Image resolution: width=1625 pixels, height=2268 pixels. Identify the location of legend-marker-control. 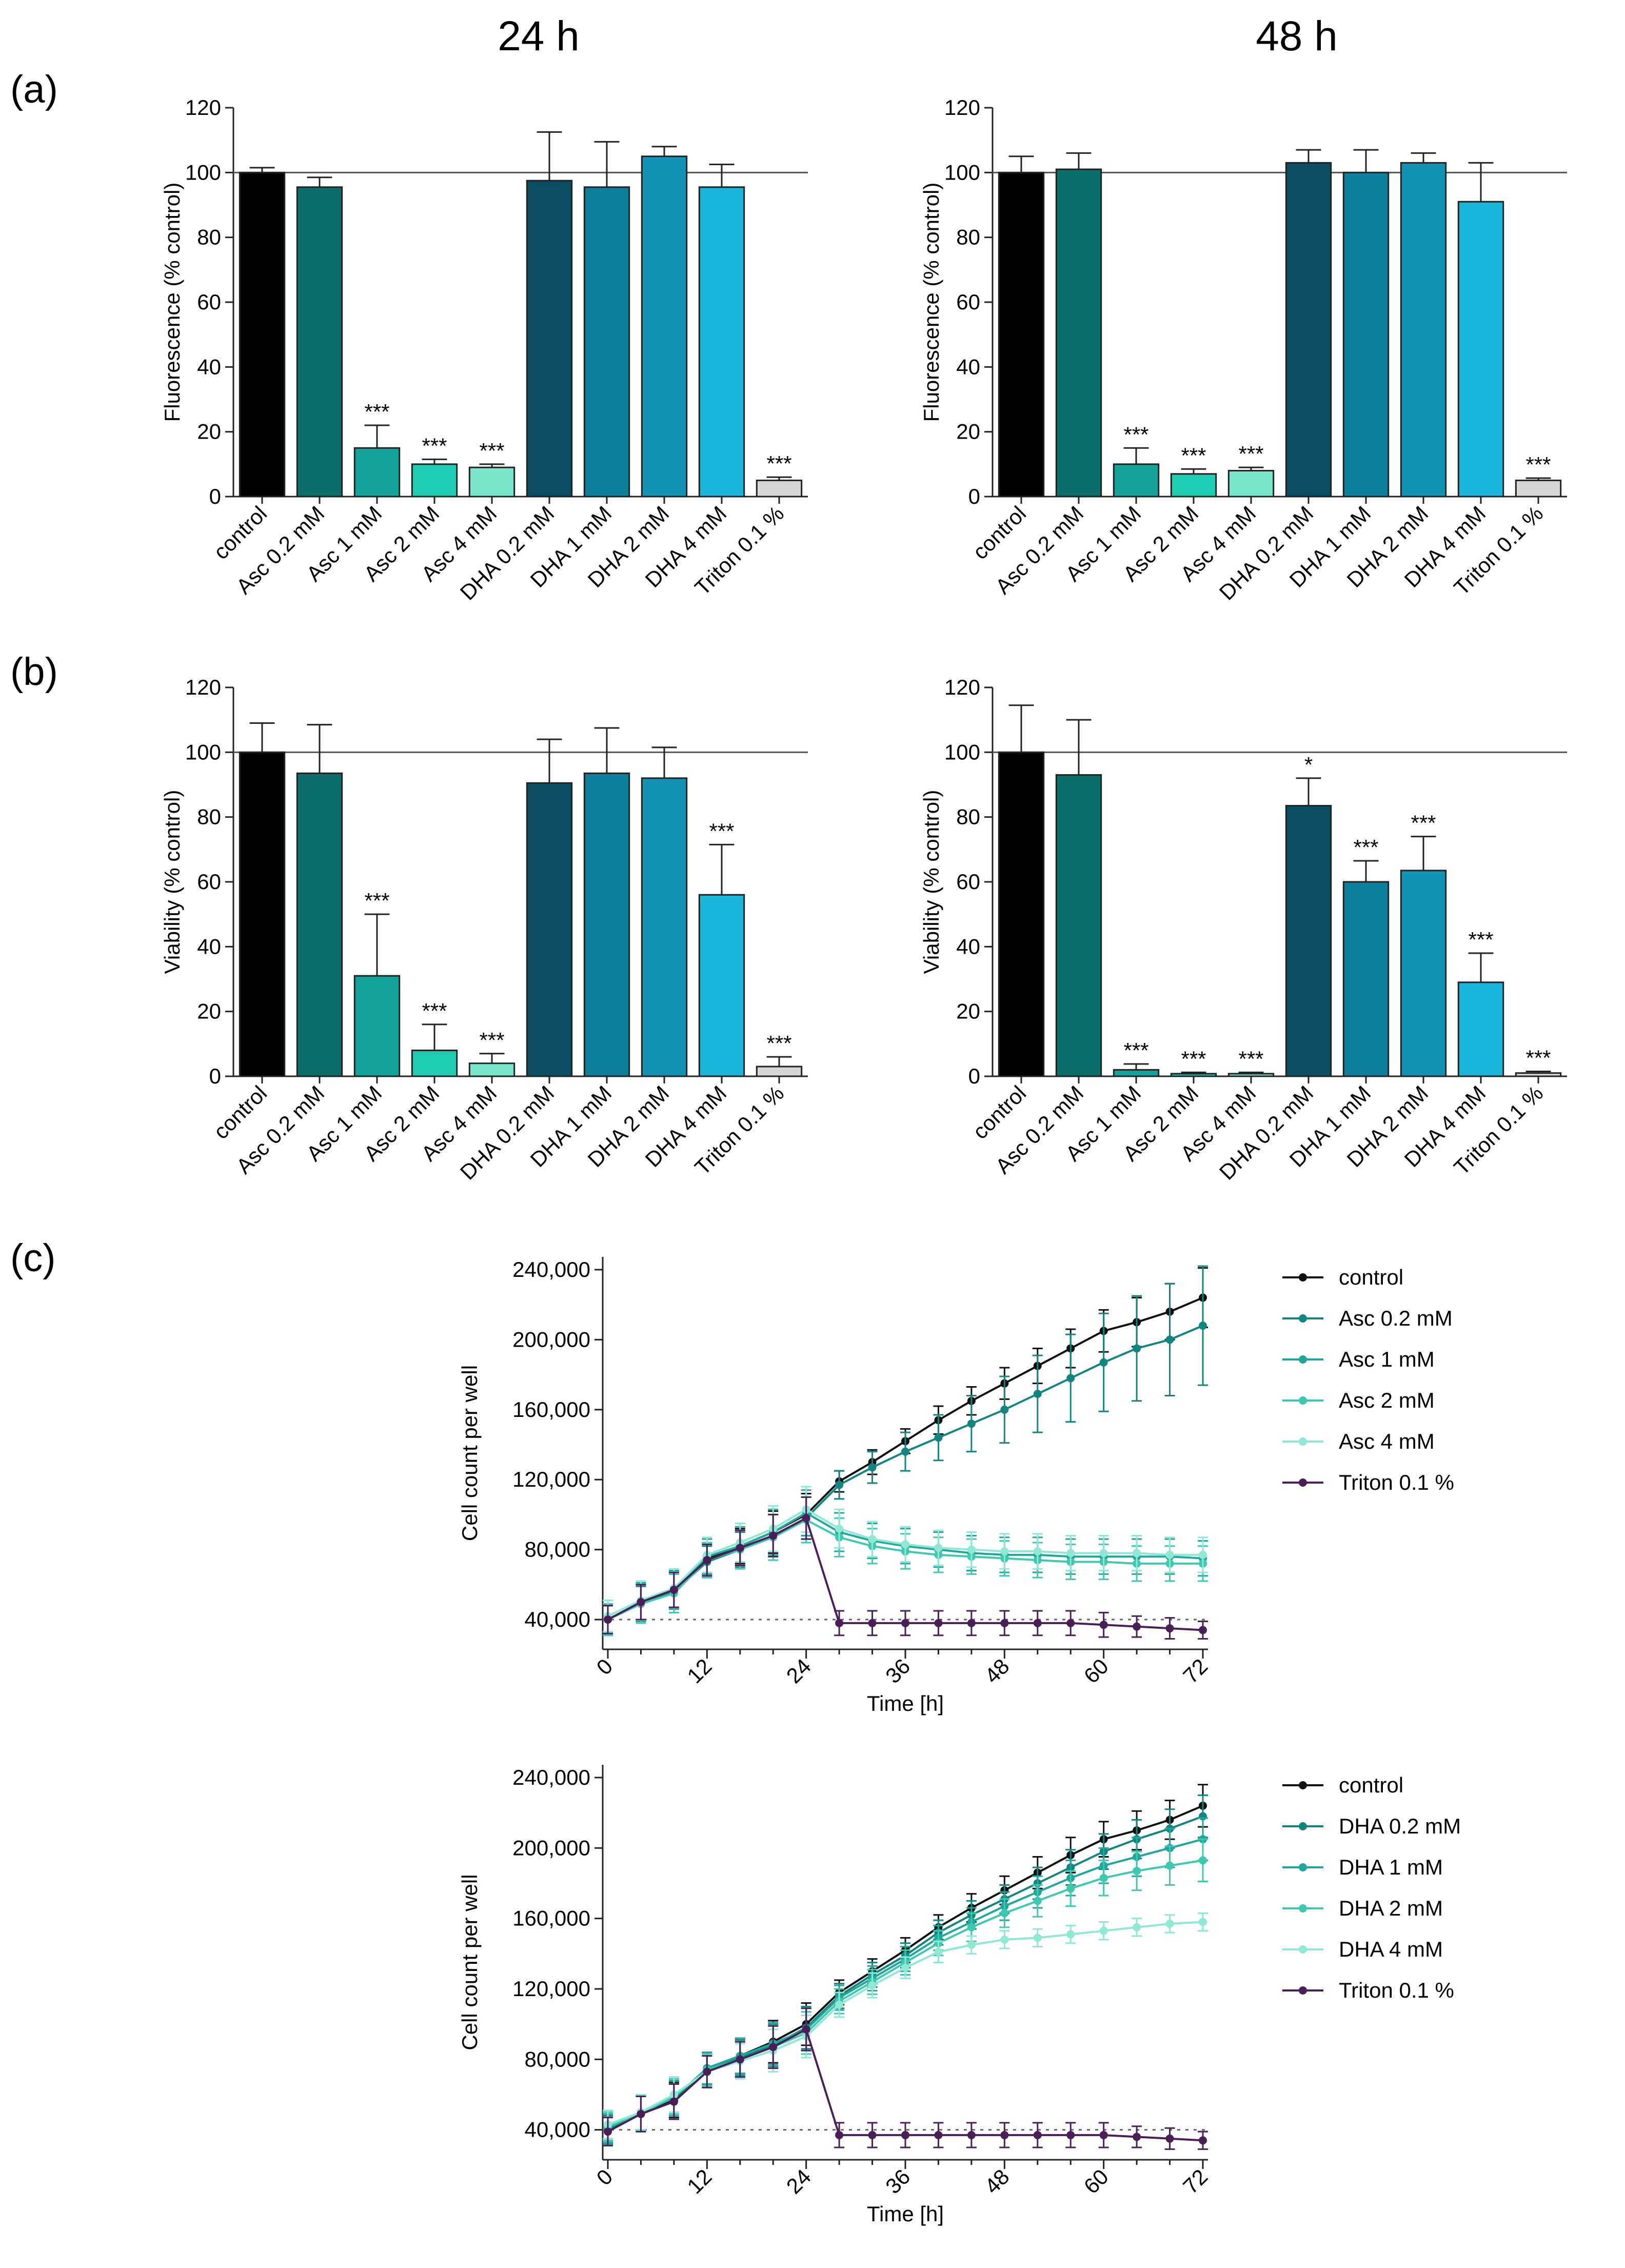
(1303, 1277).